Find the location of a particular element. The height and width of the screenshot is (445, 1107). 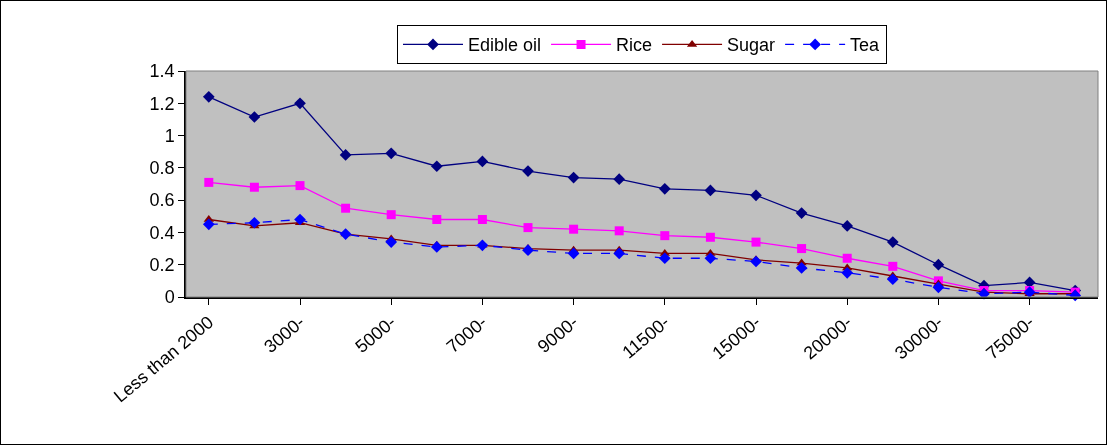

y-tick-label: 1.4 is located at coordinates (162, 71).